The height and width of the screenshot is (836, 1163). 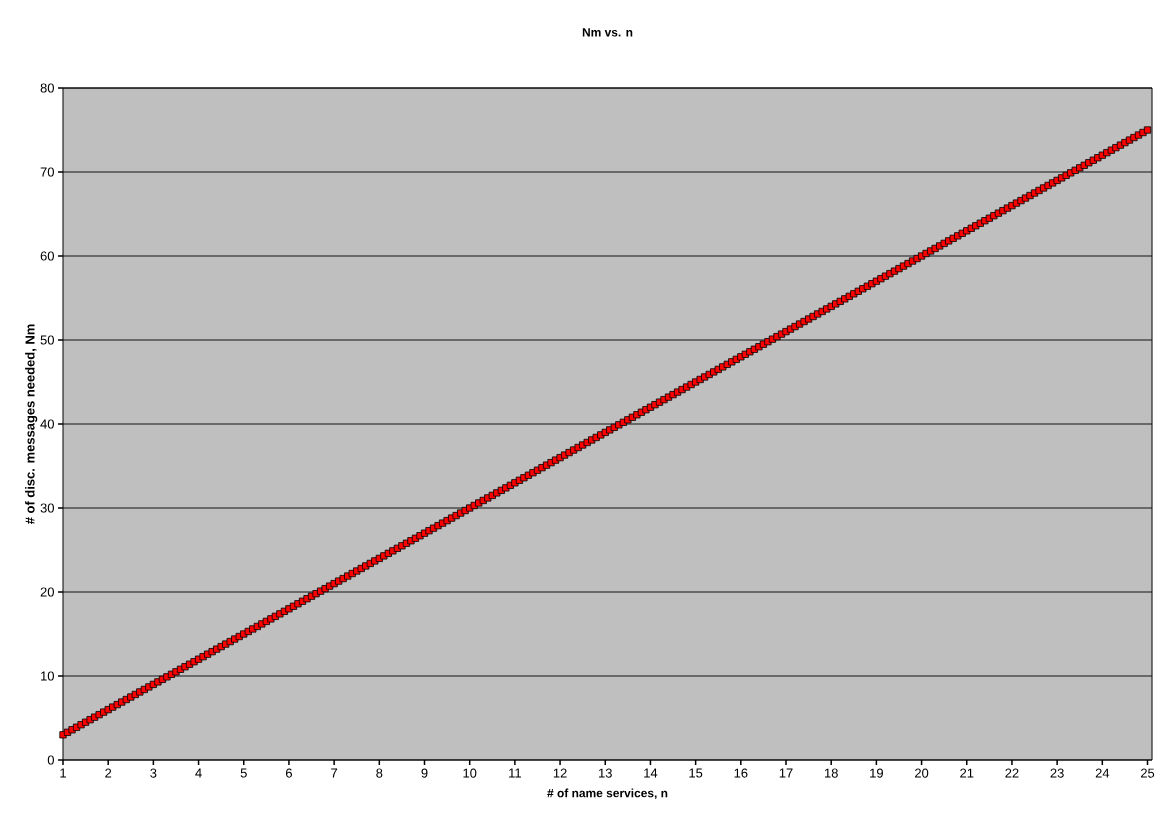 I want to click on x-tick-label: 19, so click(x=876, y=773).